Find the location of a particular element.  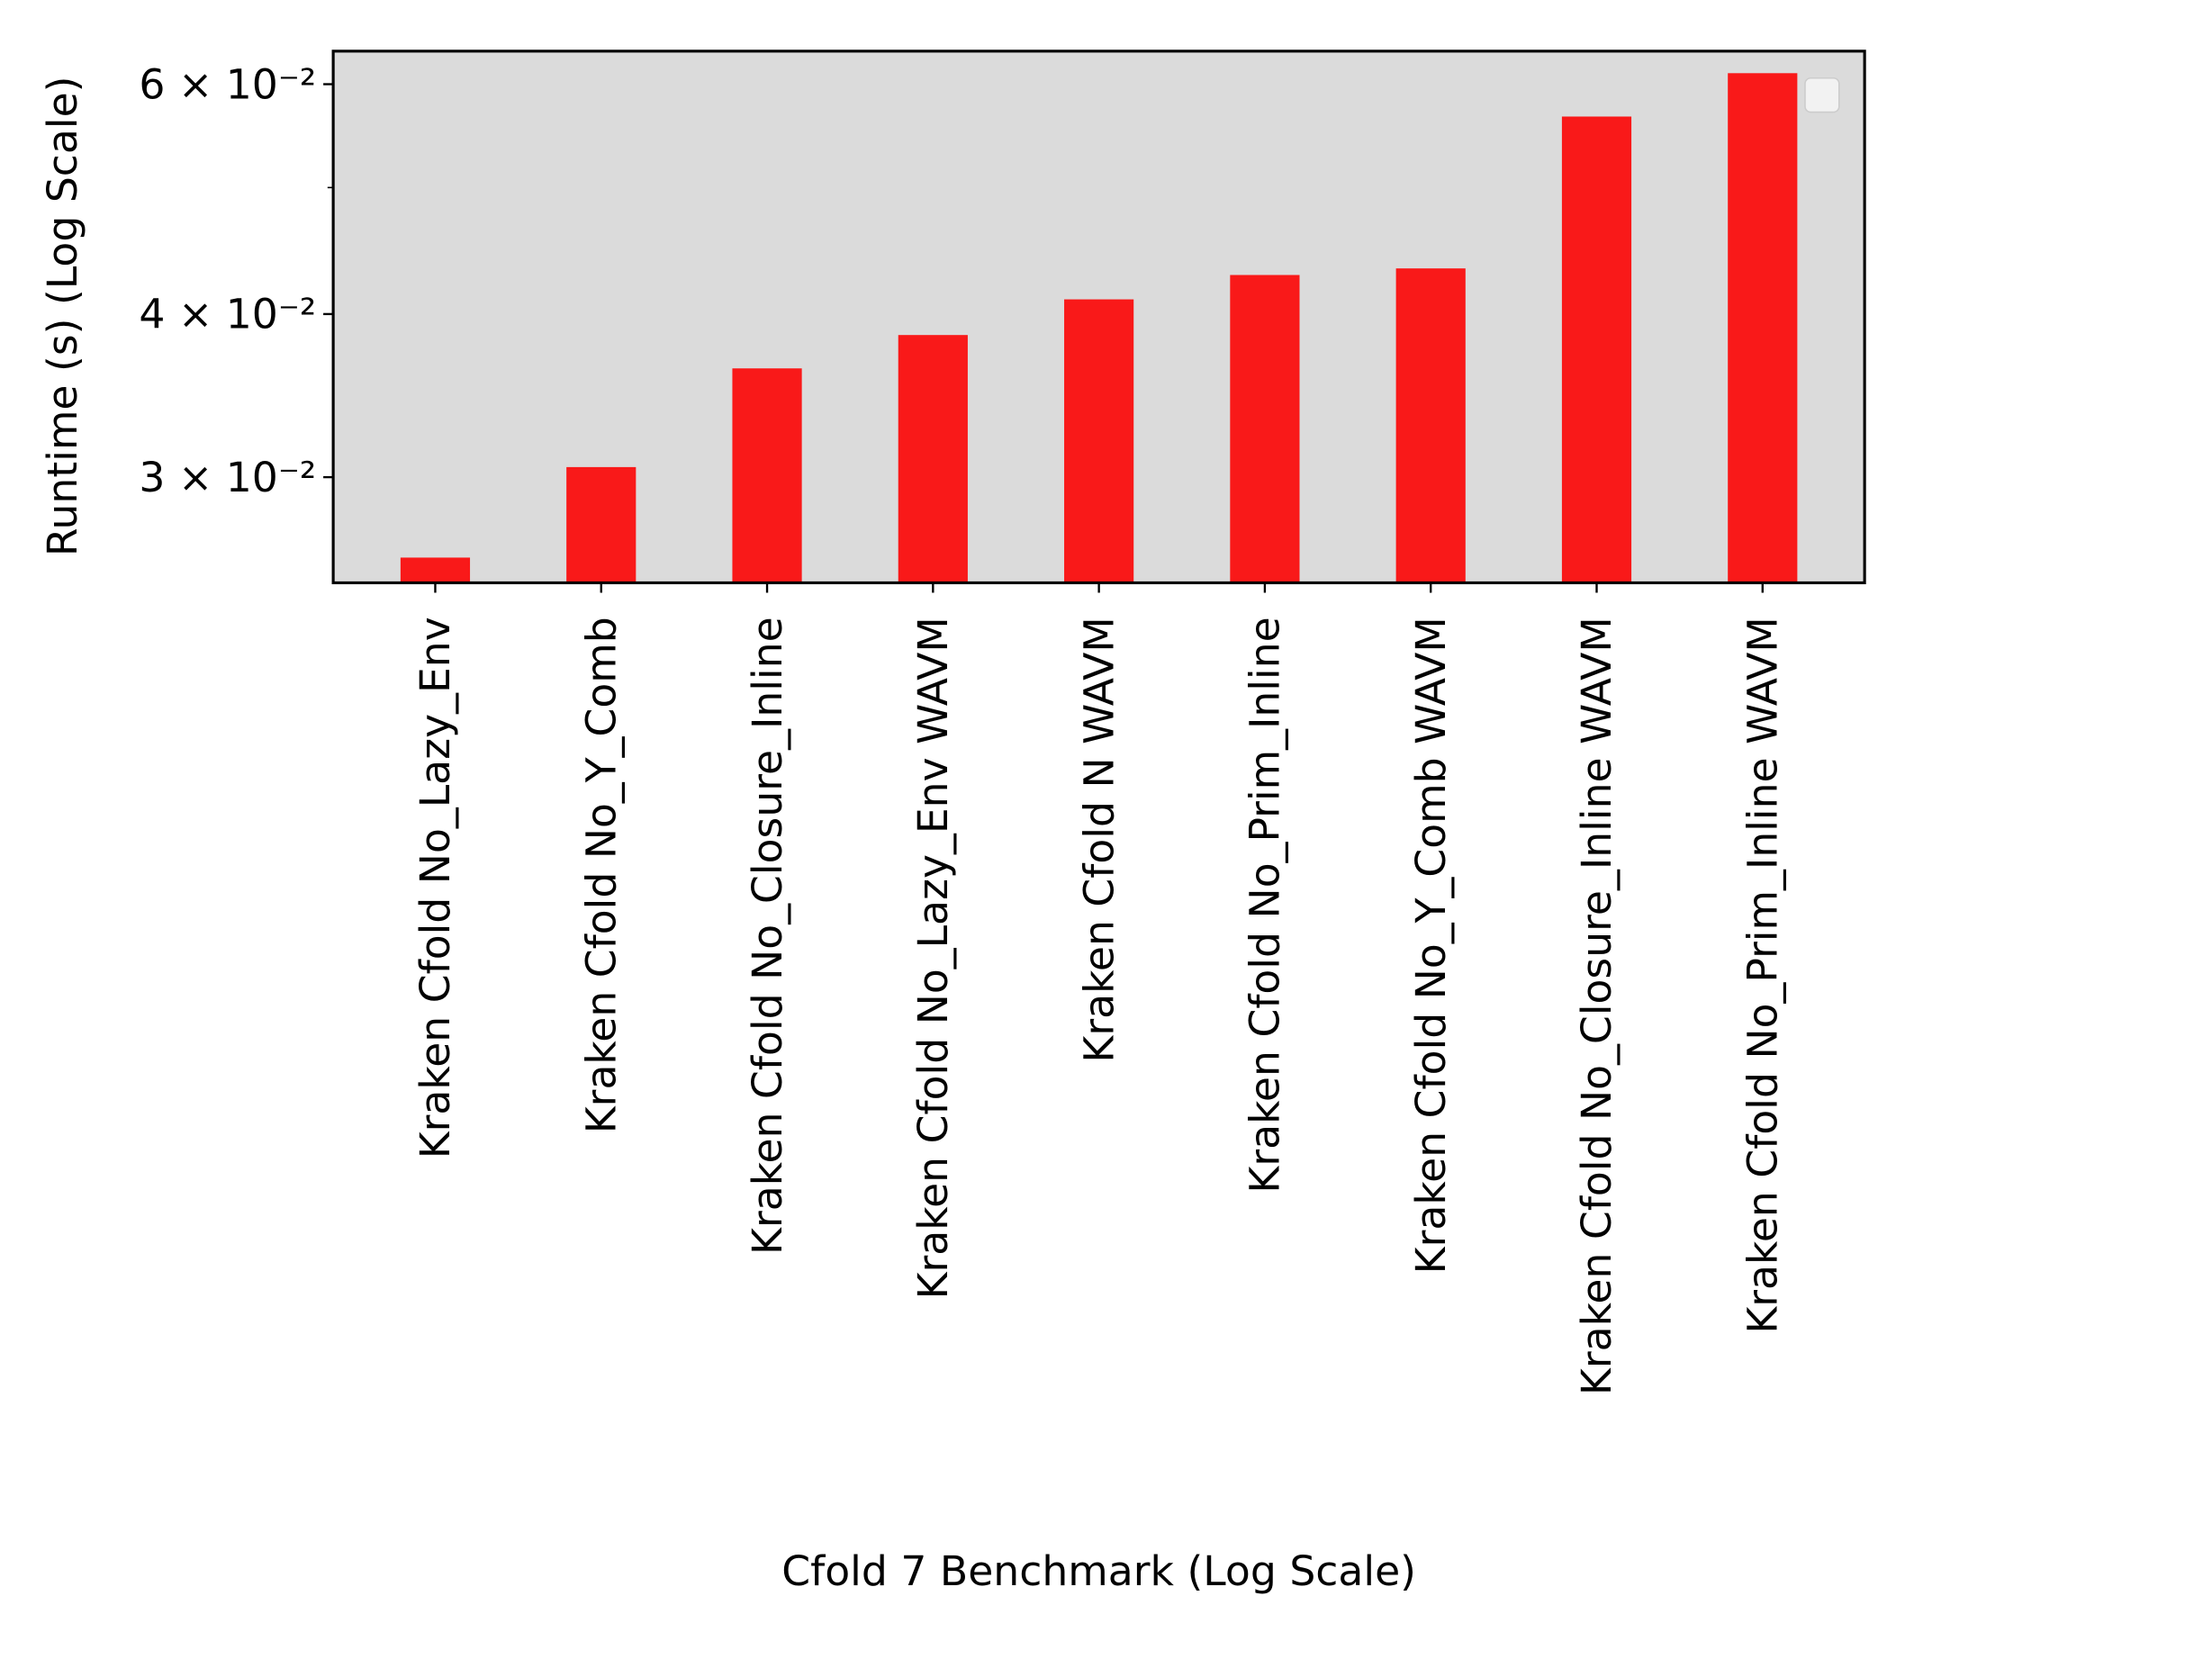

x-tick-label: Kraken Cfold No_Prim_Inline is located at coordinates (1265, 905).